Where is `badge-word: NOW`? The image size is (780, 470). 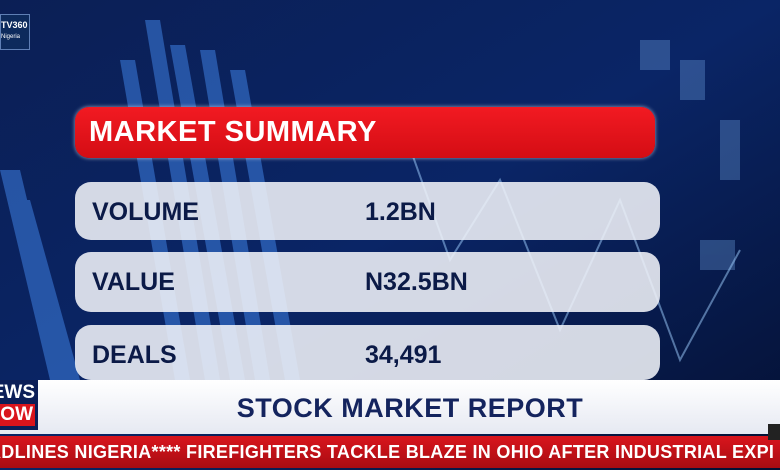 badge-word: NOW is located at coordinates (17, 415).